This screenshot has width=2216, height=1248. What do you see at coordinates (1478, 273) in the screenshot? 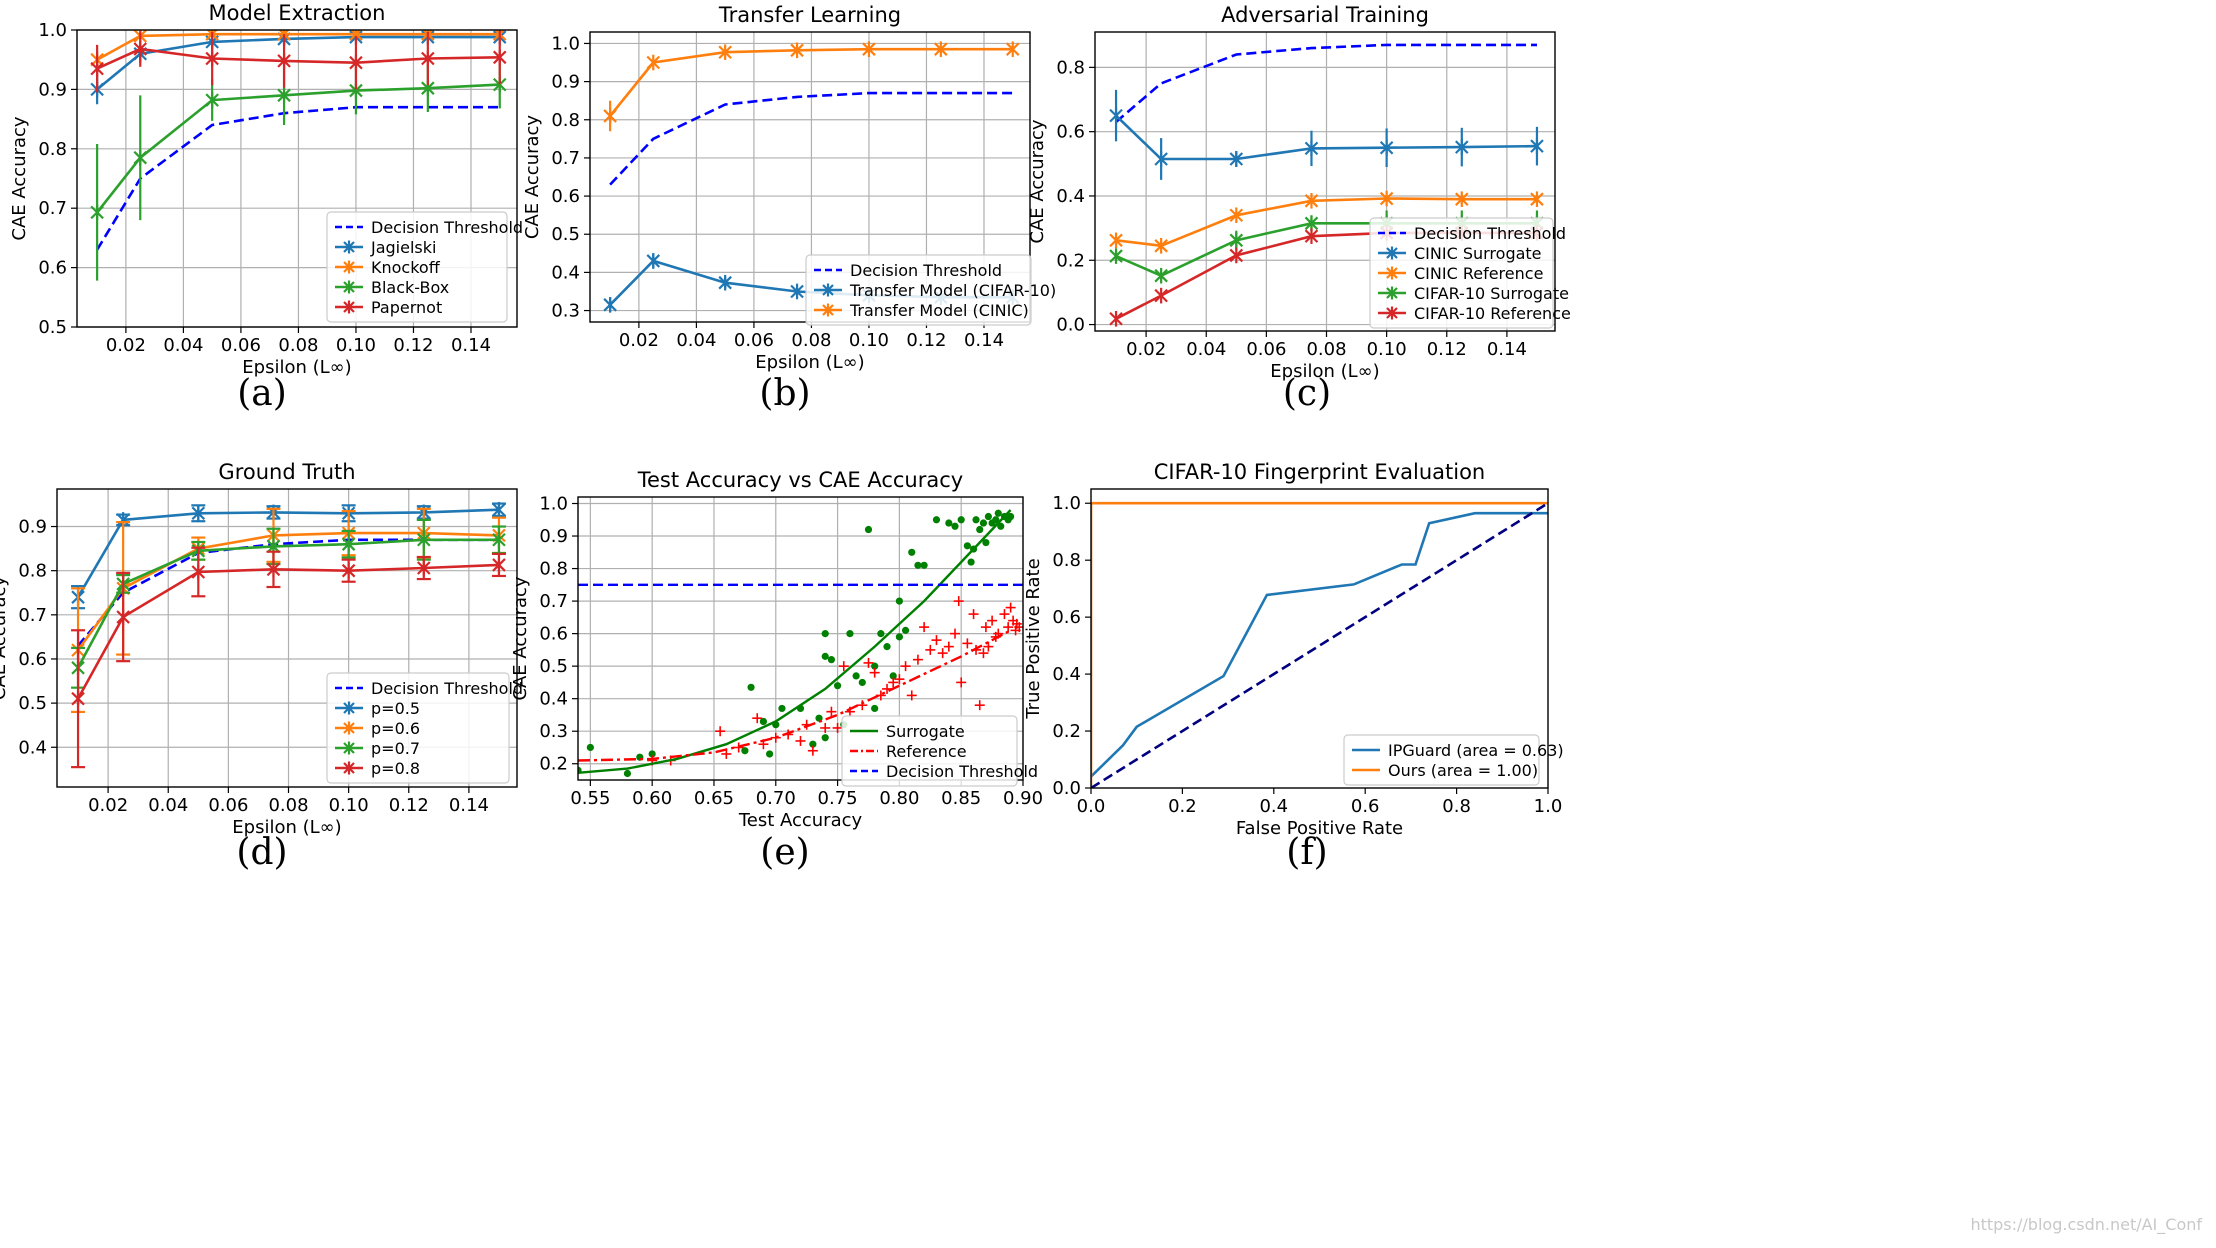
I see `legend-label: CINIC Reference` at bounding box center [1478, 273].